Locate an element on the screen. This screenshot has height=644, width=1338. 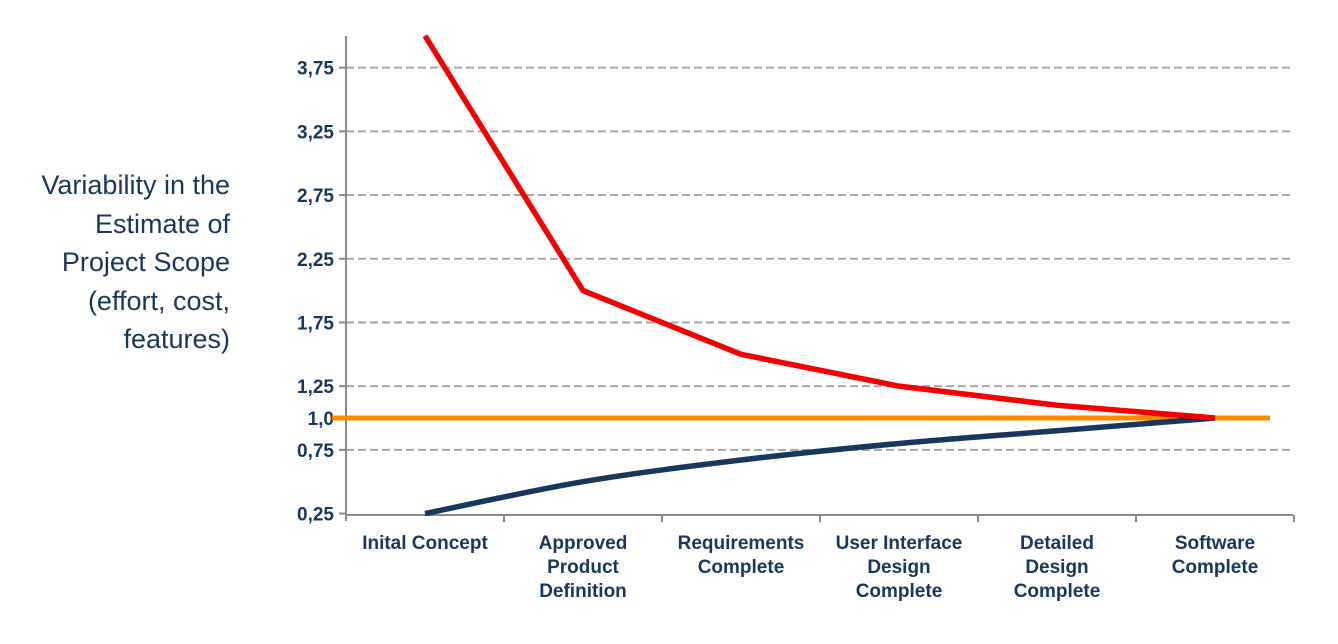
y-tick-label: 1,75 is located at coordinates (315, 323).